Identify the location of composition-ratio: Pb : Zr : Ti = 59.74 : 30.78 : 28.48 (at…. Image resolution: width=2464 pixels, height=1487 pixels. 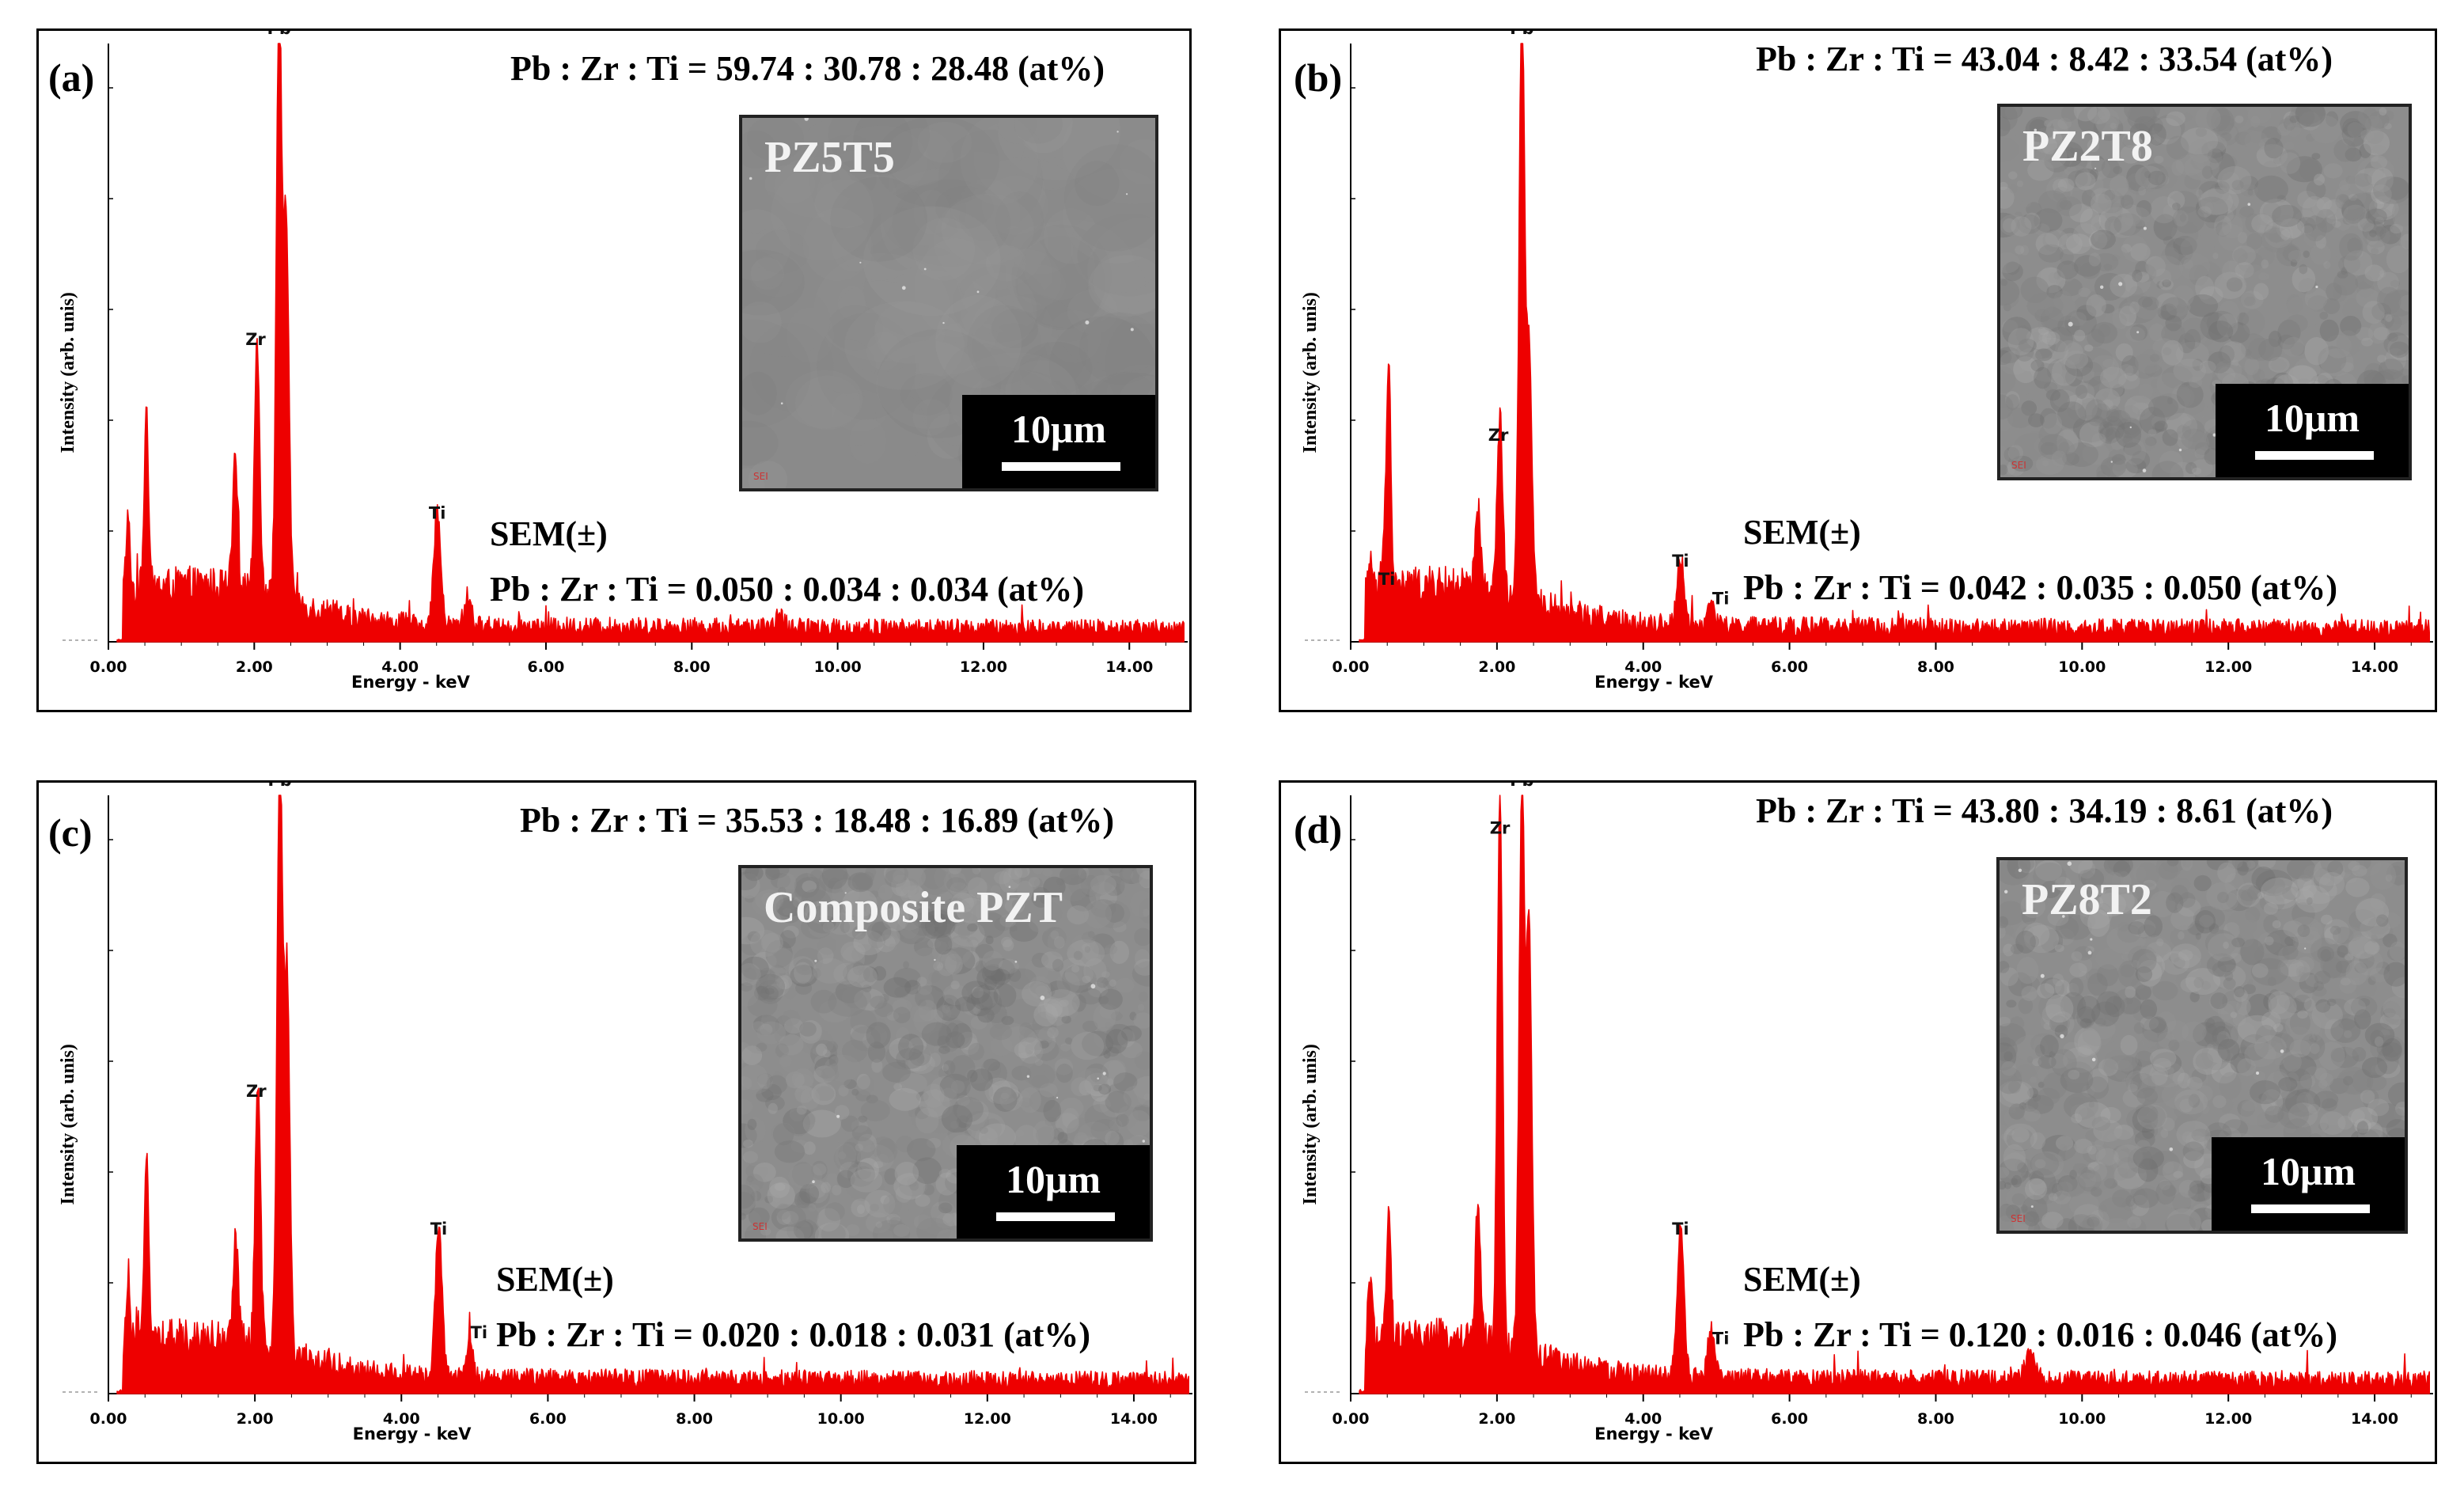
(807, 68).